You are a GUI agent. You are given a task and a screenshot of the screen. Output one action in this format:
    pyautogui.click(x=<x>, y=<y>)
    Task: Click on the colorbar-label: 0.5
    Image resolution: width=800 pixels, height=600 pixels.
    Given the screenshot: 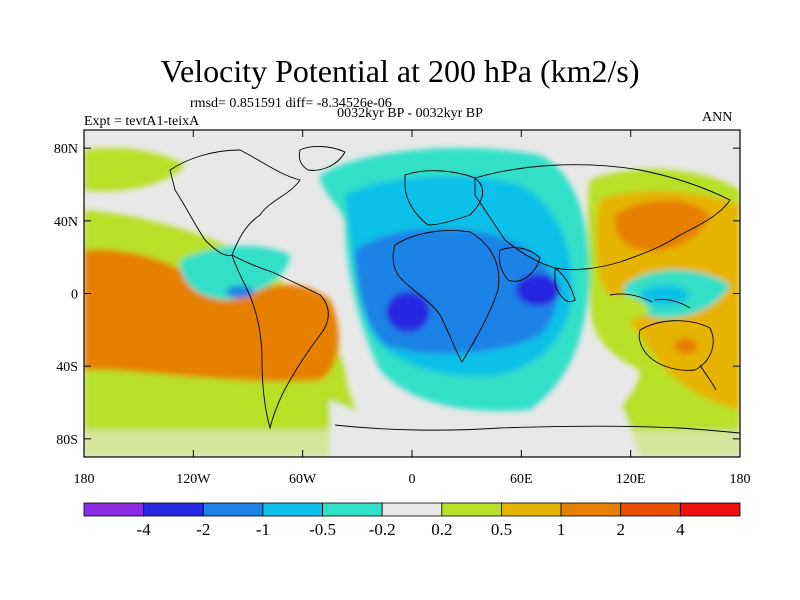 What is the action you would take?
    pyautogui.click(x=501, y=529)
    